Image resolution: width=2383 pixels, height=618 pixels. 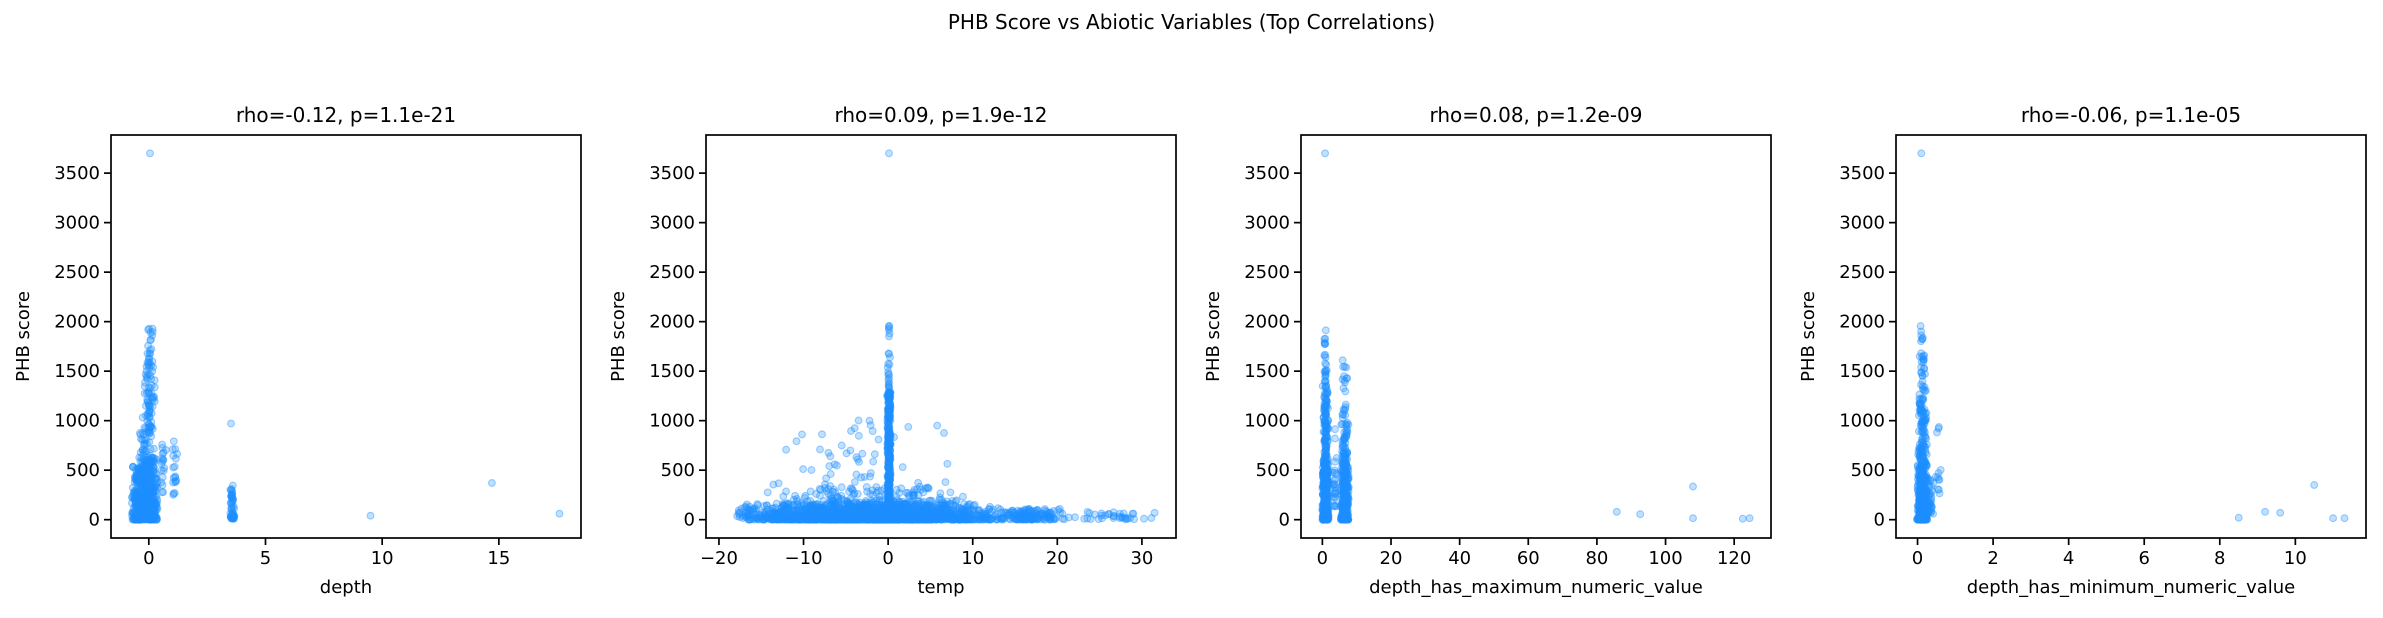 What do you see at coordinates (77, 421) in the screenshot?
I see `y-tick-label: 1000` at bounding box center [77, 421].